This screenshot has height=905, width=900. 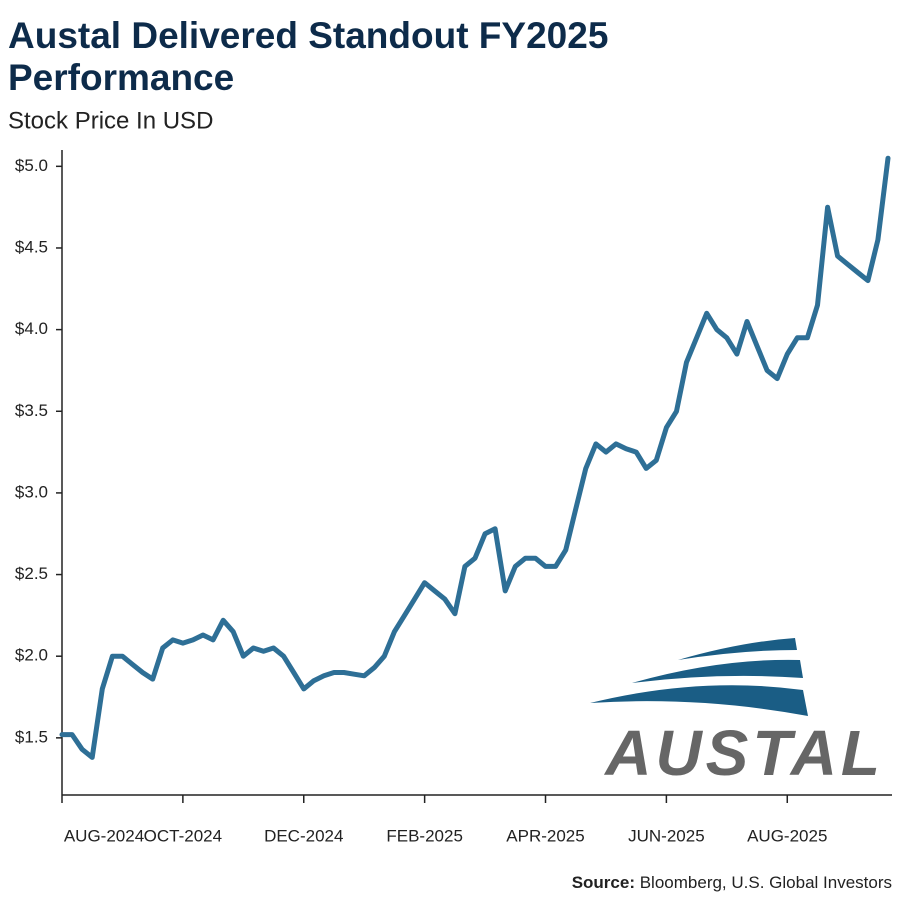 What do you see at coordinates (31, 165) in the screenshot?
I see `y-tick-label: $5.0` at bounding box center [31, 165].